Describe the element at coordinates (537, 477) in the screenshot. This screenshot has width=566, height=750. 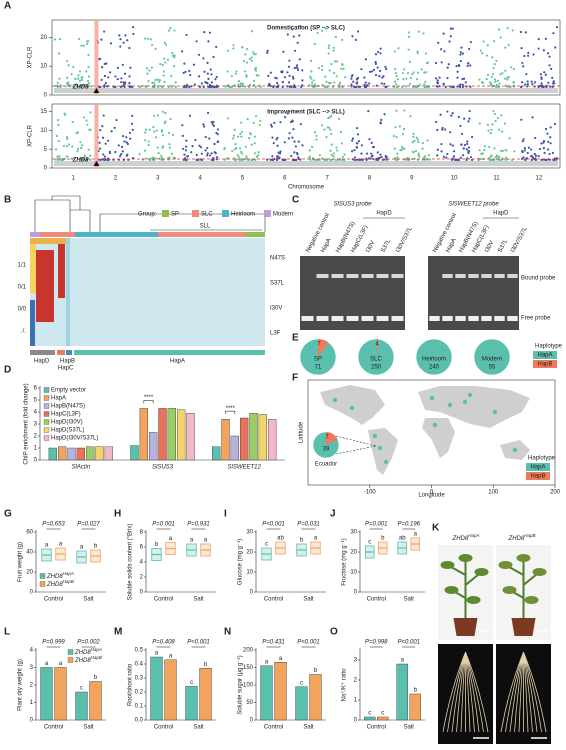
I see `legend-label: HapB` at that location.